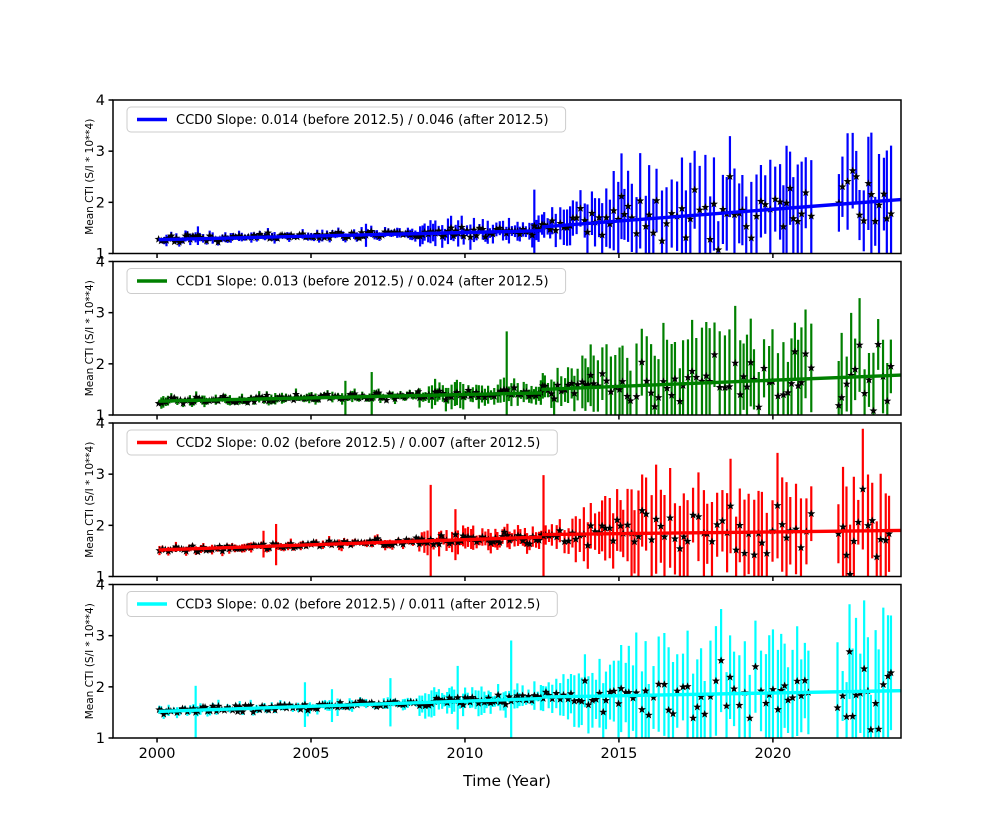  I want to click on x-tick-label: 2015, so click(618, 754).